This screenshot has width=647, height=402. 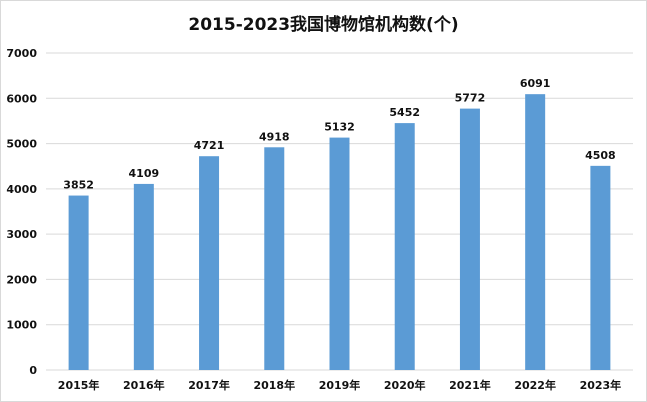 What do you see at coordinates (600, 155) in the screenshot?
I see `data-label: 4508` at bounding box center [600, 155].